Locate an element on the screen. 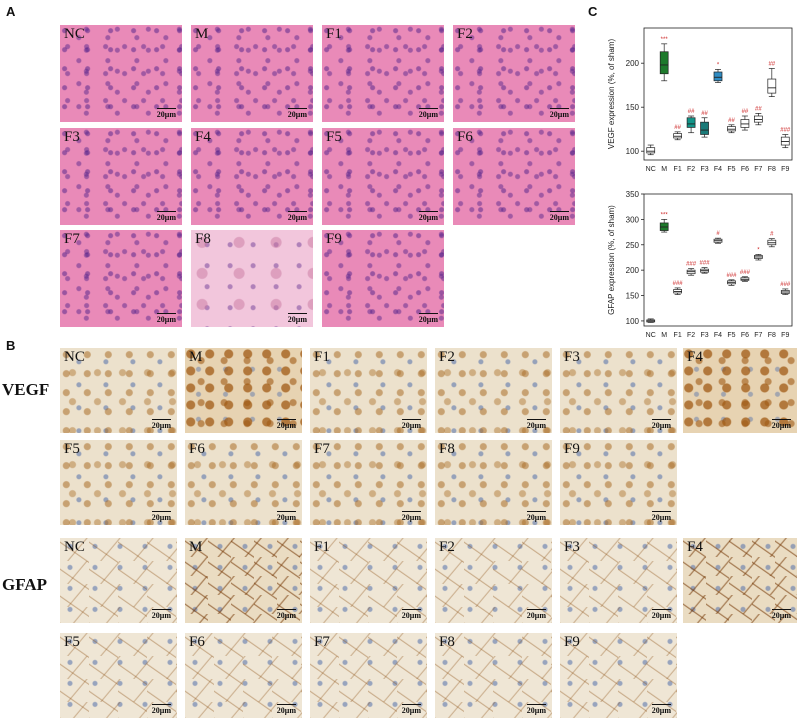 The image size is (800, 724). vegf-panel-label: F2 is located at coordinates (447, 357).